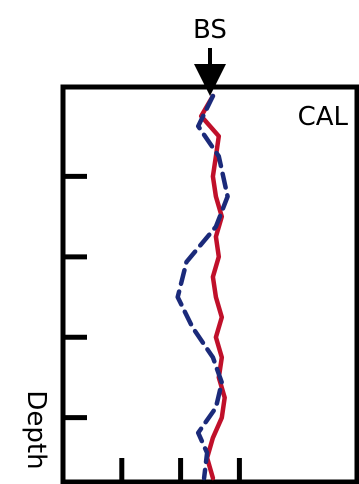 The height and width of the screenshot is (484, 359). Describe the element at coordinates (323, 117) in the screenshot. I see `series-label-cal: CAL` at that location.